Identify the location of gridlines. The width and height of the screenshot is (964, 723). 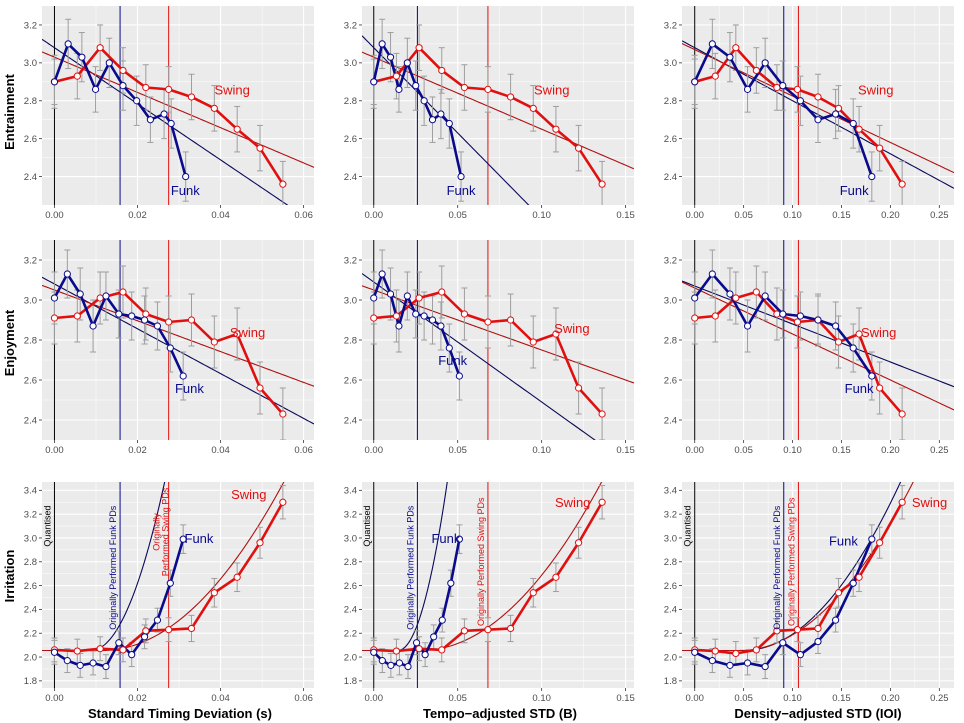
(178, 105).